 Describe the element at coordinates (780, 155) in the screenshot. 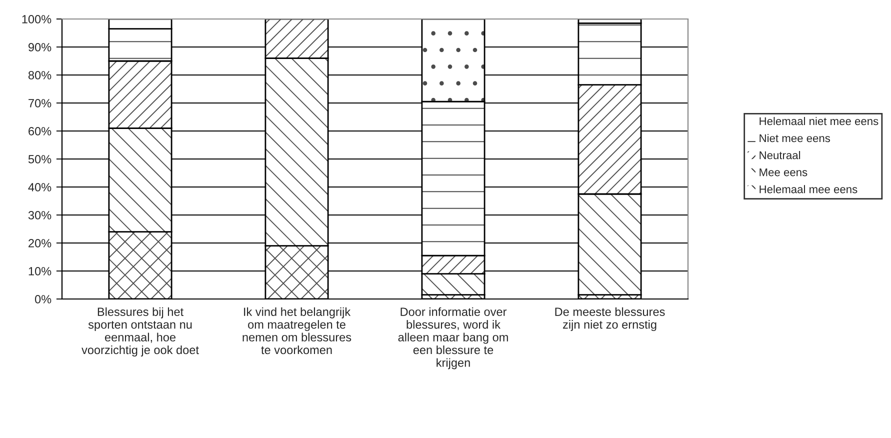

I see `text: Neutraal` at that location.